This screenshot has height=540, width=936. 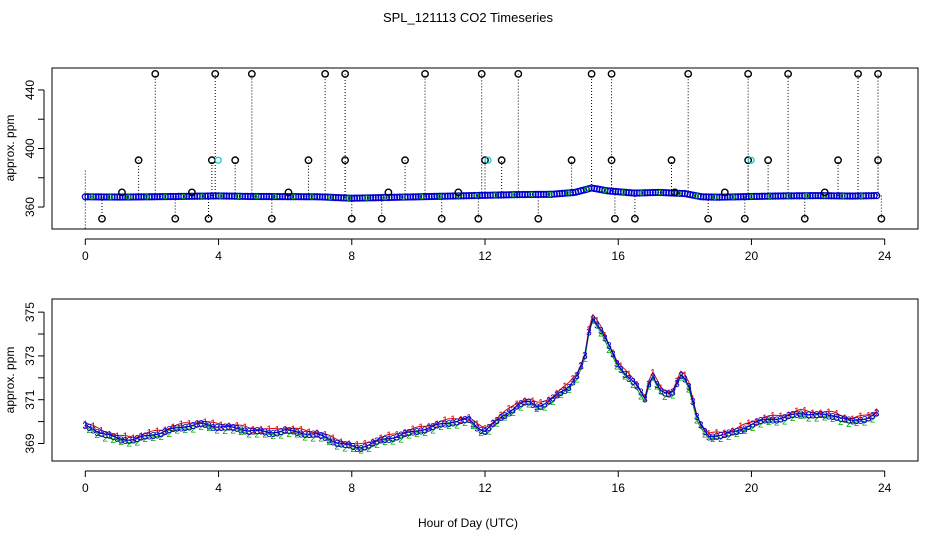 What do you see at coordinates (619, 256) in the screenshot?
I see `top-x-tick-label: 16` at bounding box center [619, 256].